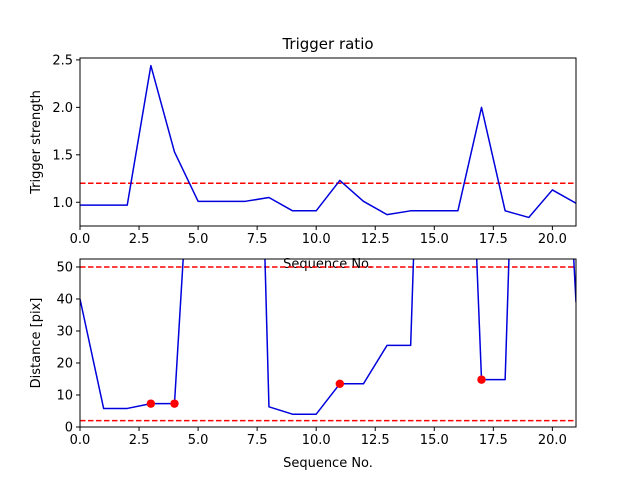  Describe the element at coordinates (66, 132) in the screenshot. I see `y-axis-ticks: 1.0 1.5 2.0 2.5` at that location.